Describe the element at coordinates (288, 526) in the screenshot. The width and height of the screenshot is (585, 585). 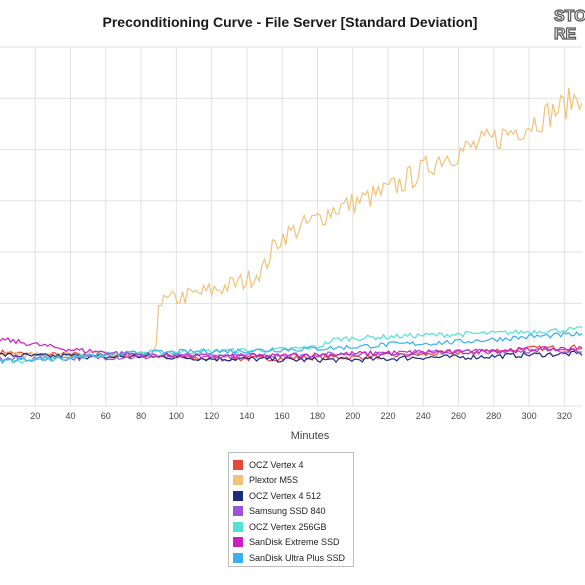
I see `legend-label-4: OCZ Vertex 256GB` at that location.